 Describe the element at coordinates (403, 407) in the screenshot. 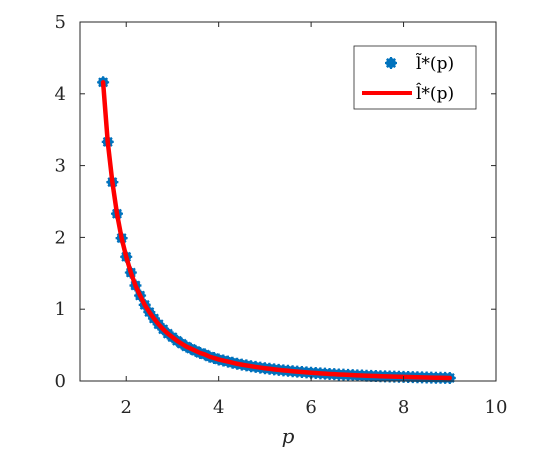

I see `x-tick-label: 8` at that location.